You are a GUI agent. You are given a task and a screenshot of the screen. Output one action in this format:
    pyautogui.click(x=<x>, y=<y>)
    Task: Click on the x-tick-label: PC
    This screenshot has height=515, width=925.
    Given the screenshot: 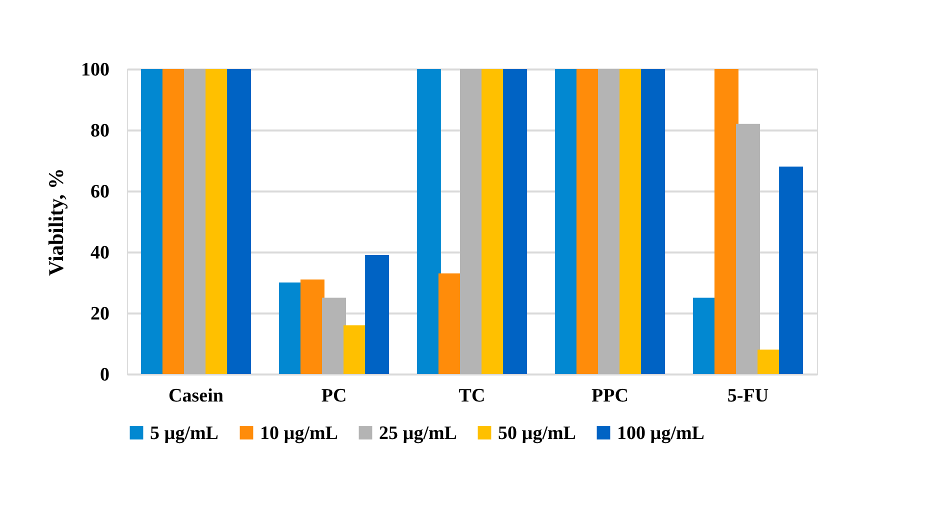 What is the action you would take?
    pyautogui.click(x=334, y=396)
    